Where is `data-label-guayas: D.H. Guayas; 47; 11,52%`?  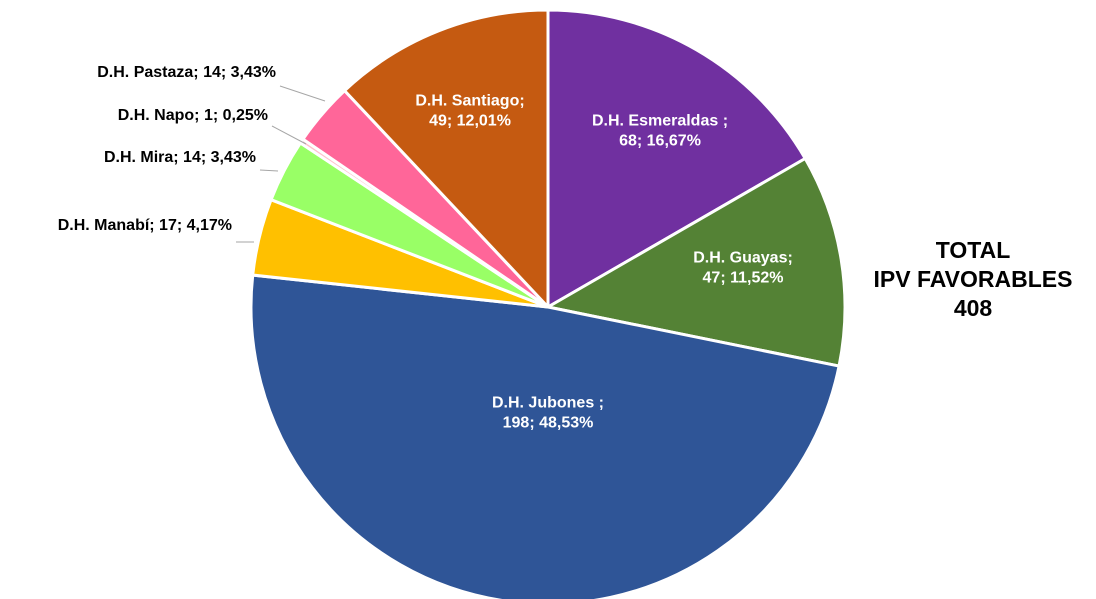
data-label-guayas: D.H. Guayas; 47; 11,52% is located at coordinates (743, 268).